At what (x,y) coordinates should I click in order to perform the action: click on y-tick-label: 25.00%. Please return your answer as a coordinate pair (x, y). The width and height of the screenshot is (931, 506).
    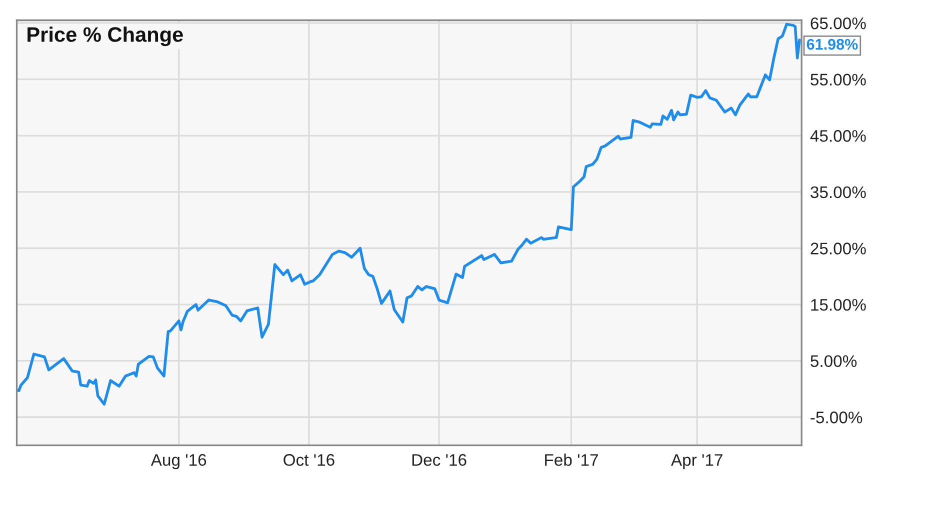
    Looking at the image, I should click on (838, 248).